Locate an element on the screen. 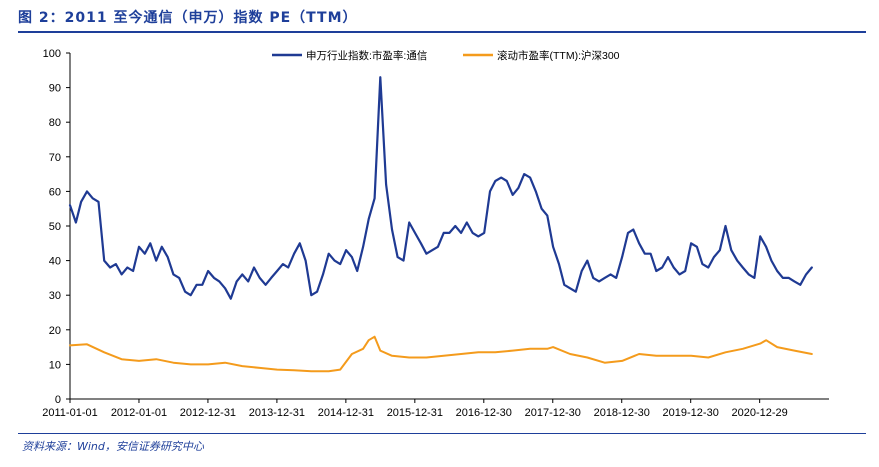 The image size is (879, 467). source-note: 资料来源：Wind，安信证券研究中心 is located at coordinates (113, 446).